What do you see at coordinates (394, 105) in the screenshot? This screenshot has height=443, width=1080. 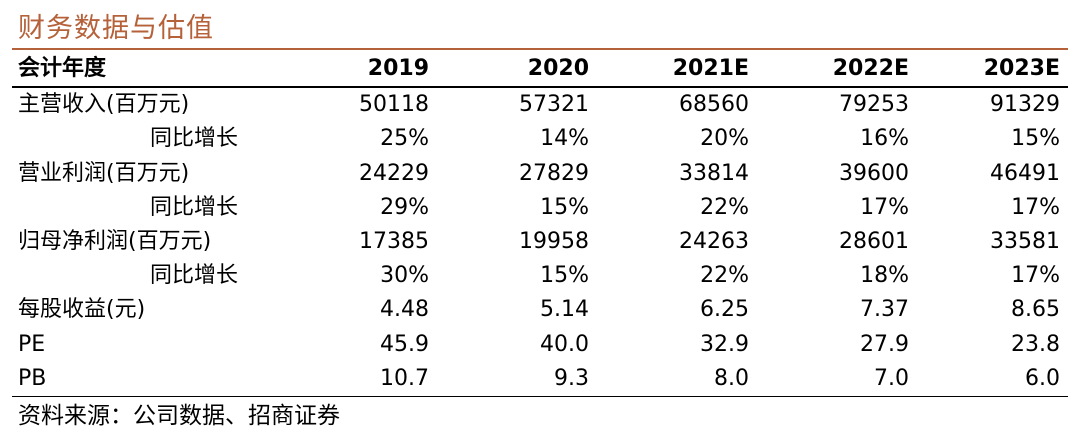 I see `cell-value: 50118` at bounding box center [394, 105].